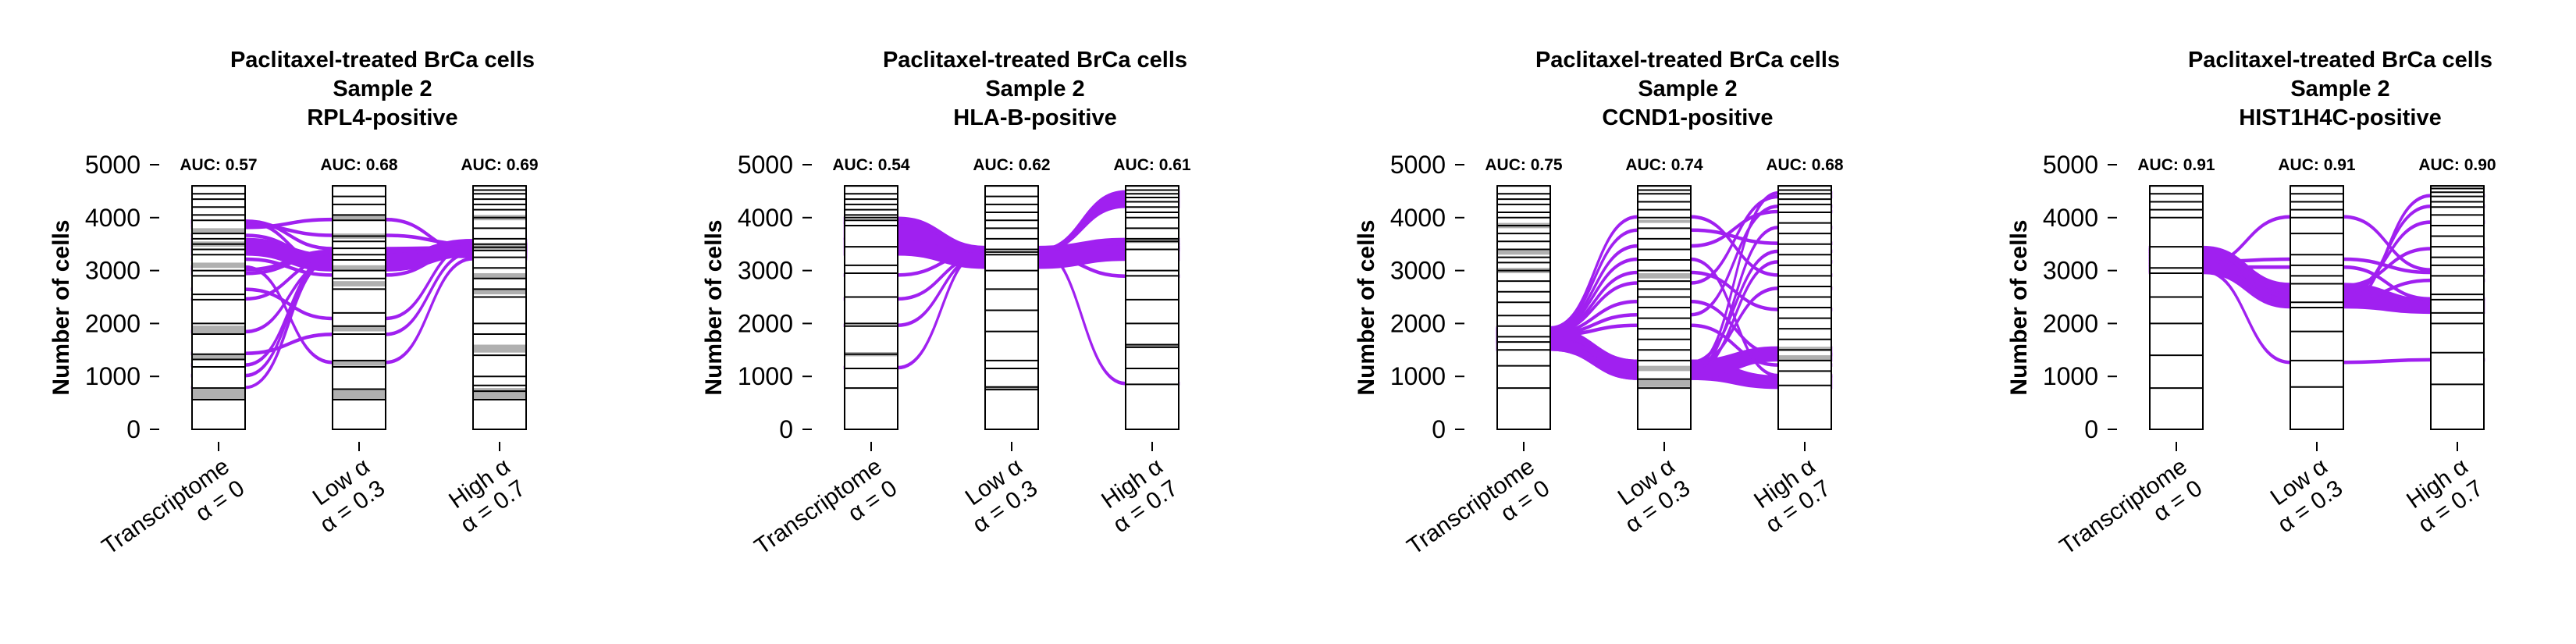  Describe the element at coordinates (871, 165) in the screenshot. I see `auc-label: AUC: 0.54` at that location.